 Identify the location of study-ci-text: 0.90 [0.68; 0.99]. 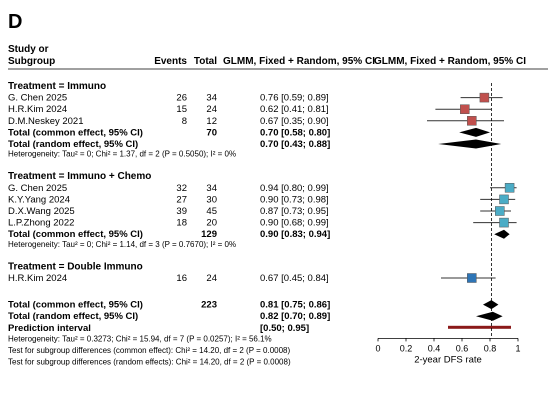
(294, 223).